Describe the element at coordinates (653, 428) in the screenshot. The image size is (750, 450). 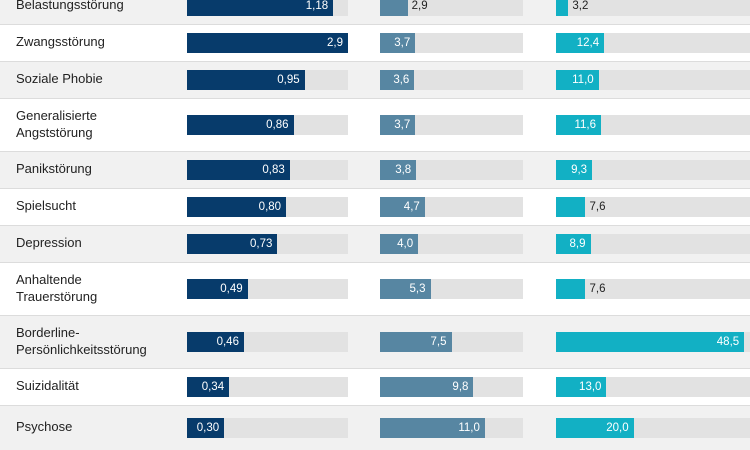
I see `bar-track: 20,0` at that location.